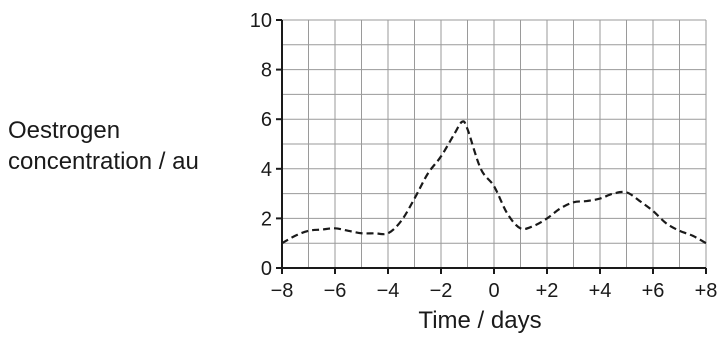  I want to click on y-tick-label: 0, so click(266, 269).